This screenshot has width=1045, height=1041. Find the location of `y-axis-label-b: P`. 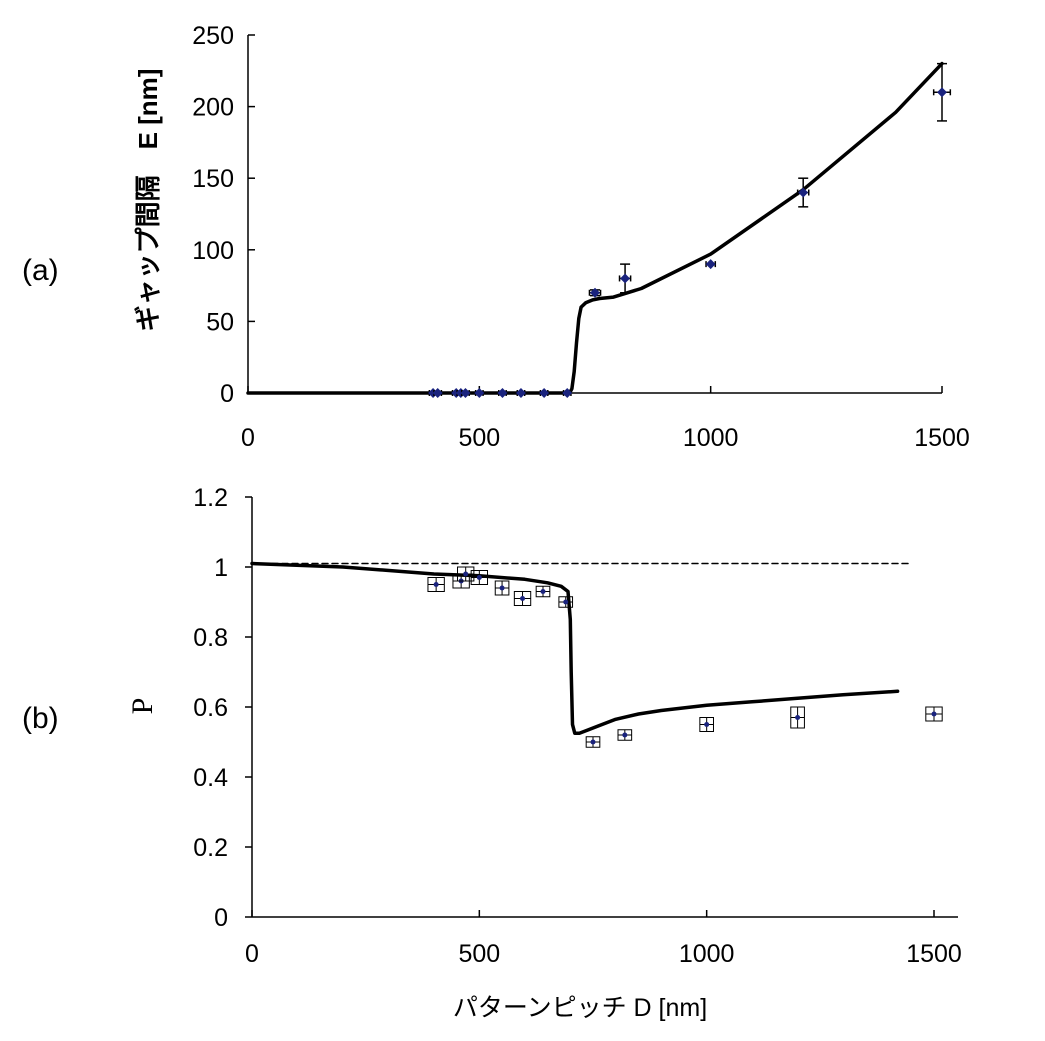

y-axis-label-b: P is located at coordinates (142, 706).